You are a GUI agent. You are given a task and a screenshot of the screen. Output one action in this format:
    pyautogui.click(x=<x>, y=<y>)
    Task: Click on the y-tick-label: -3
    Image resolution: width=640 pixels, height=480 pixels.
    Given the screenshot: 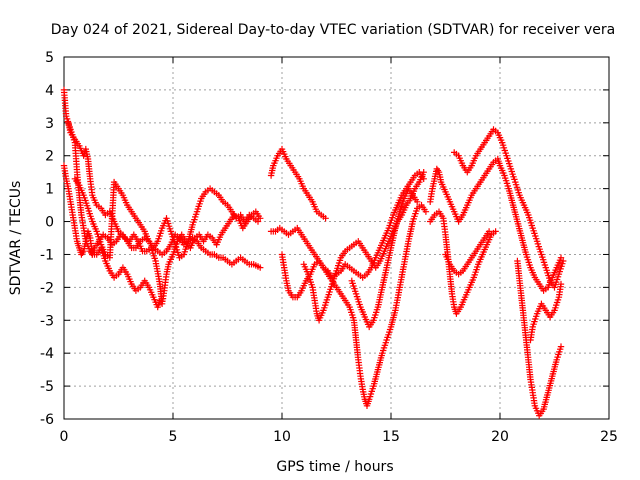 What is the action you would take?
    pyautogui.click(x=47, y=321)
    